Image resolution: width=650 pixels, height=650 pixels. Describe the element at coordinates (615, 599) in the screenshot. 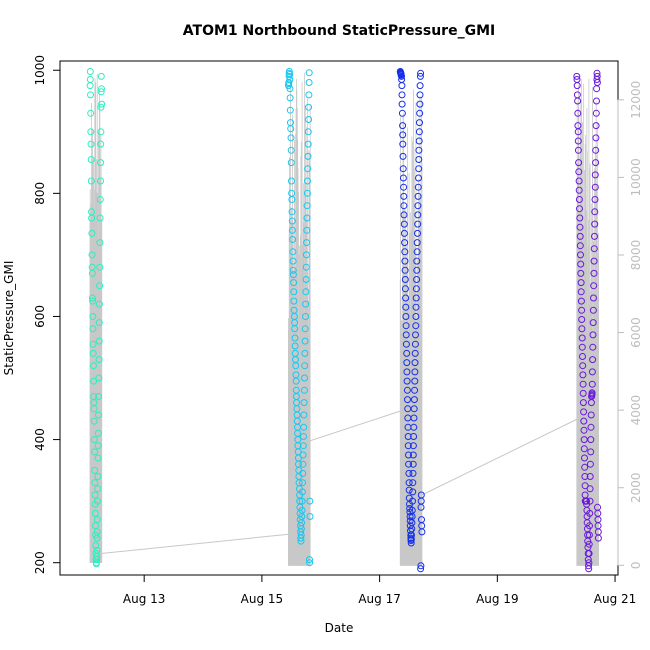

I see `x-tick-label: Aug 21` at that location.